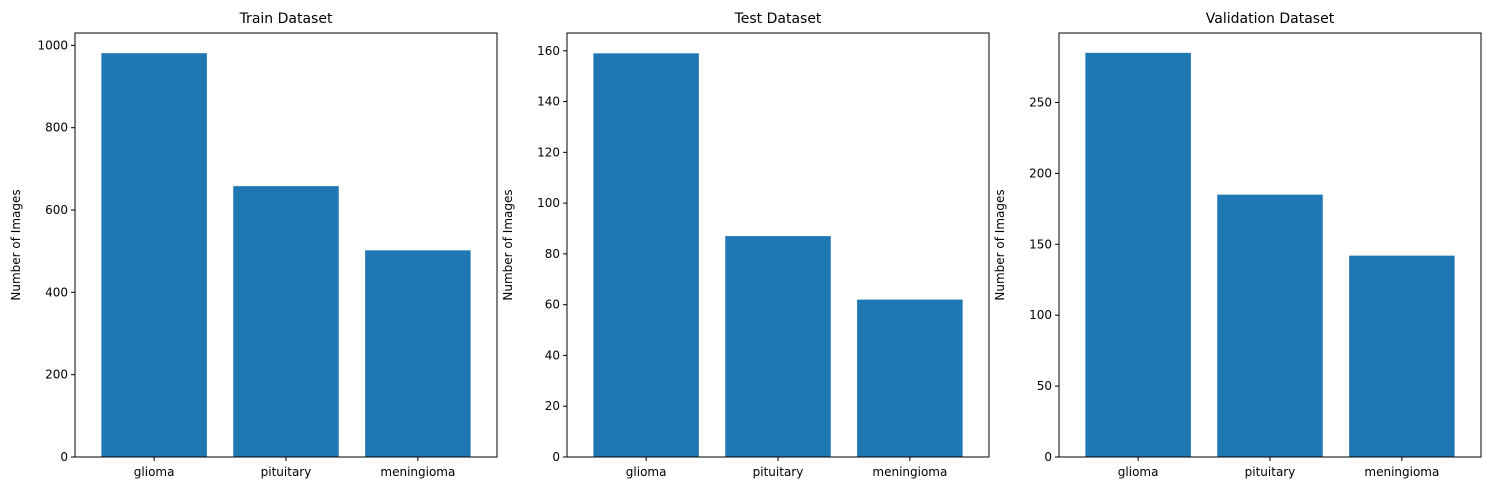 The height and width of the screenshot is (494, 1489). I want to click on y-tick-label: 60, so click(552, 305).